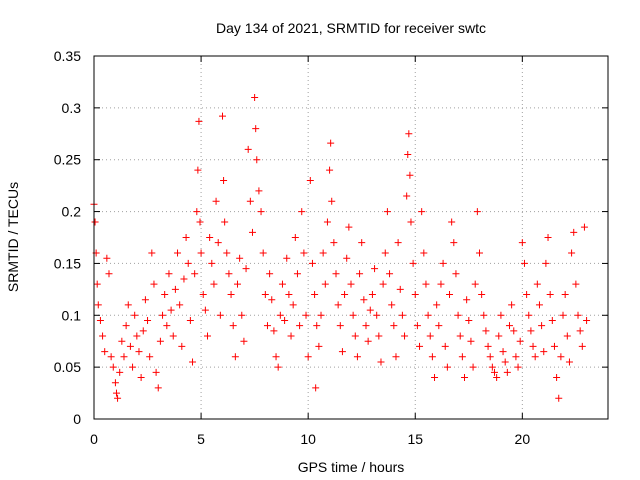 This screenshot has width=640, height=480. I want to click on x-tick-label: 0, so click(94, 439).